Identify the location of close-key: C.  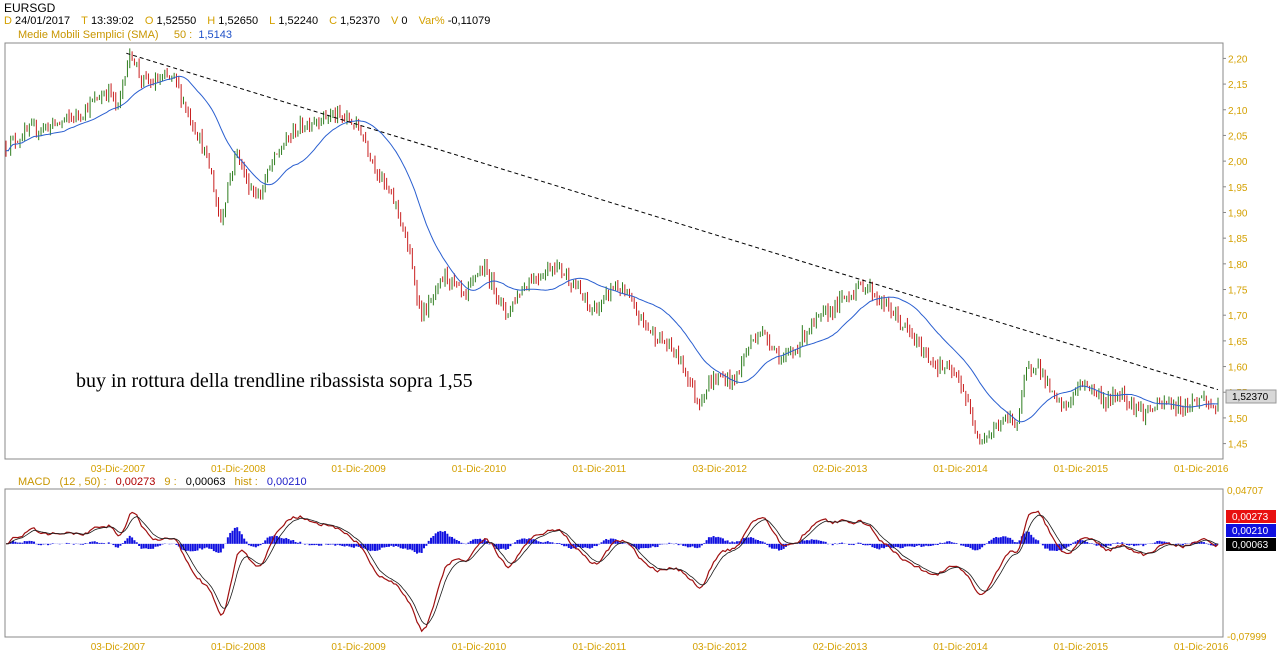
(333, 21).